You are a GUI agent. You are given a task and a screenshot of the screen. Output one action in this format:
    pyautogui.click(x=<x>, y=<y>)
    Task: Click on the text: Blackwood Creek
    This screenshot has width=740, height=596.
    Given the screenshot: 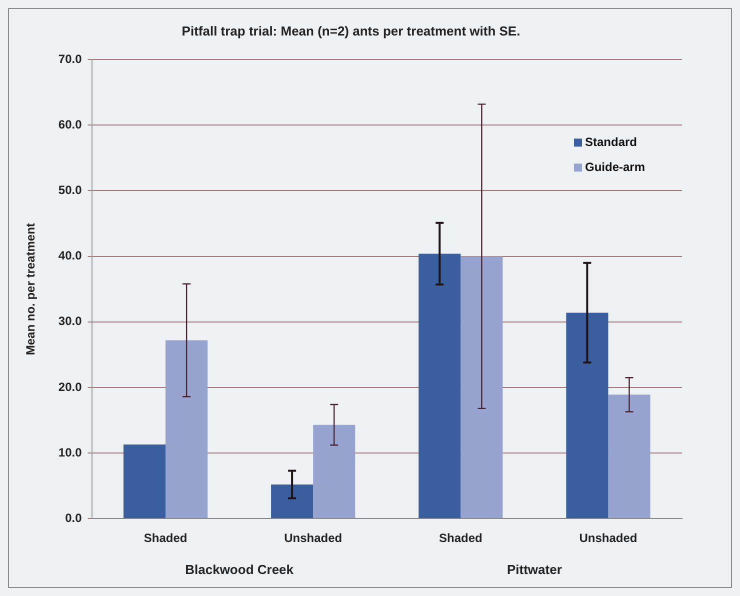 What is the action you would take?
    pyautogui.click(x=239, y=570)
    